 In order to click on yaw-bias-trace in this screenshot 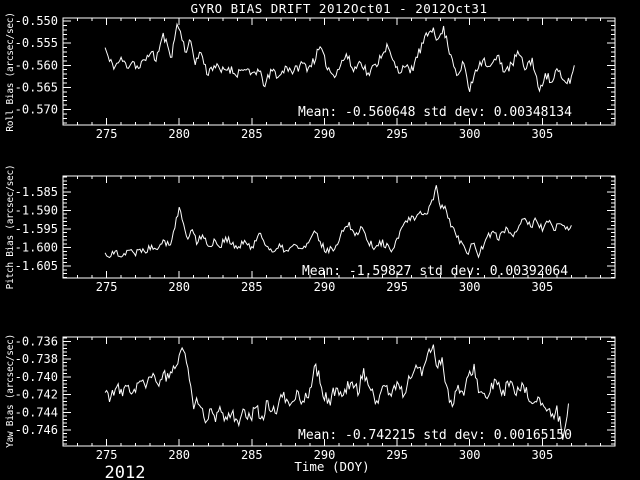, I will do `click(336, 392)`.